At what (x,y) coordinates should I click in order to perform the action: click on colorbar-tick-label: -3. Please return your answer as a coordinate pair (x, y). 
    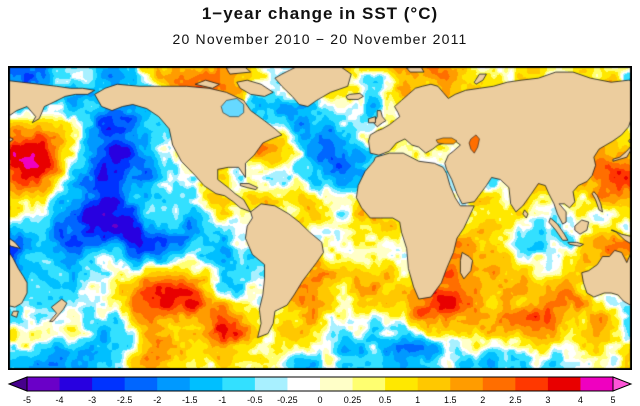
    Looking at the image, I should click on (92, 400).